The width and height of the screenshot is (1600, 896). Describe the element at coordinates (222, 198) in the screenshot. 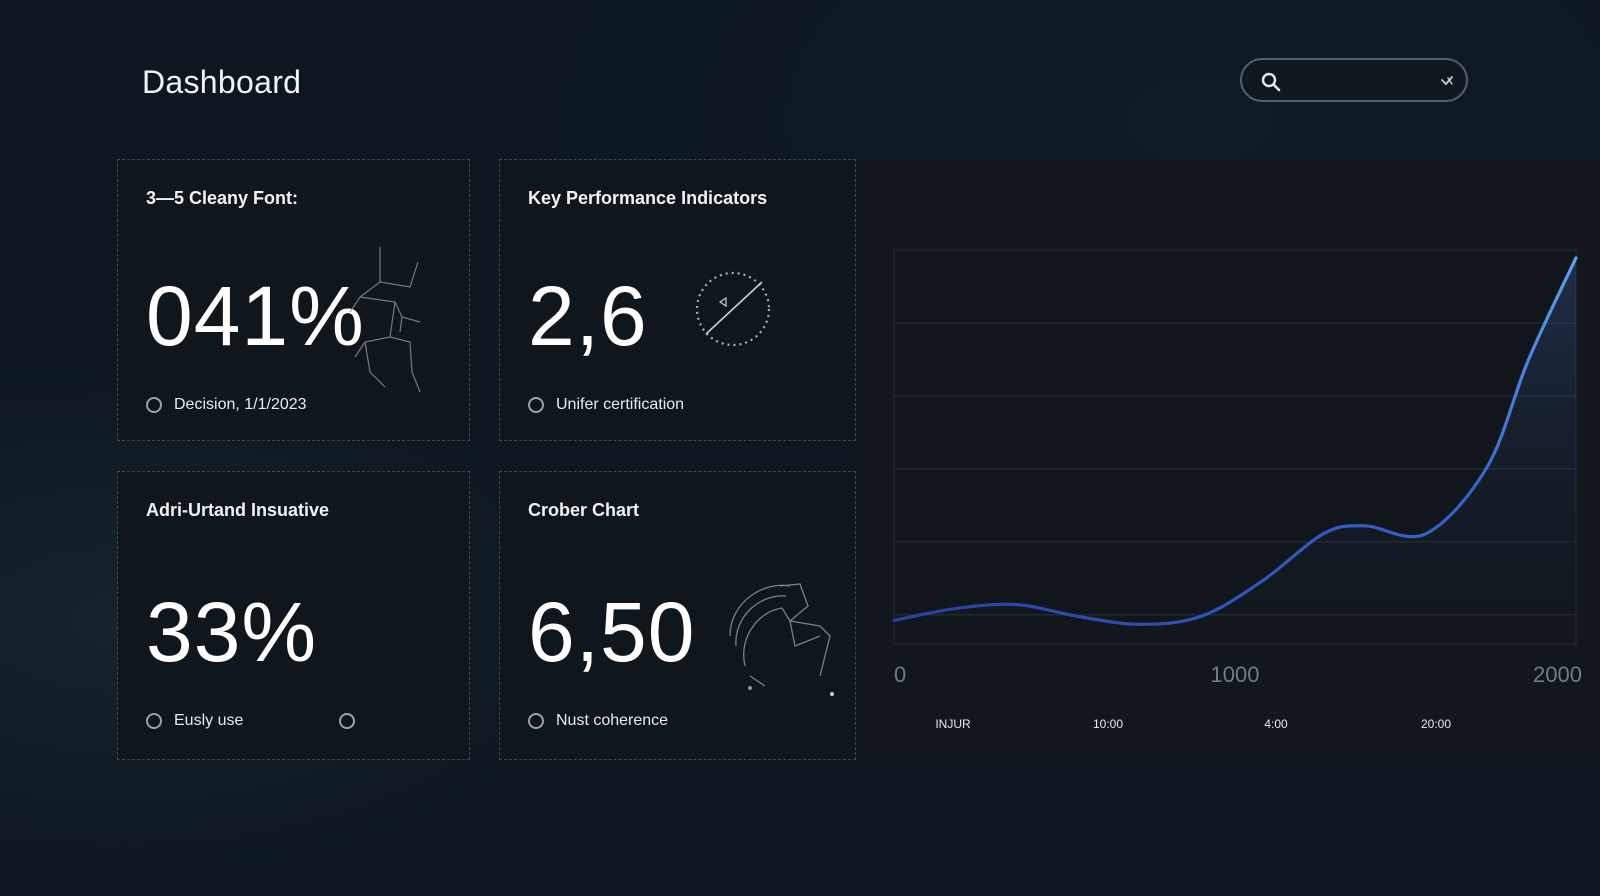

I see `card-title: 3—5 Cleany Font:` at that location.